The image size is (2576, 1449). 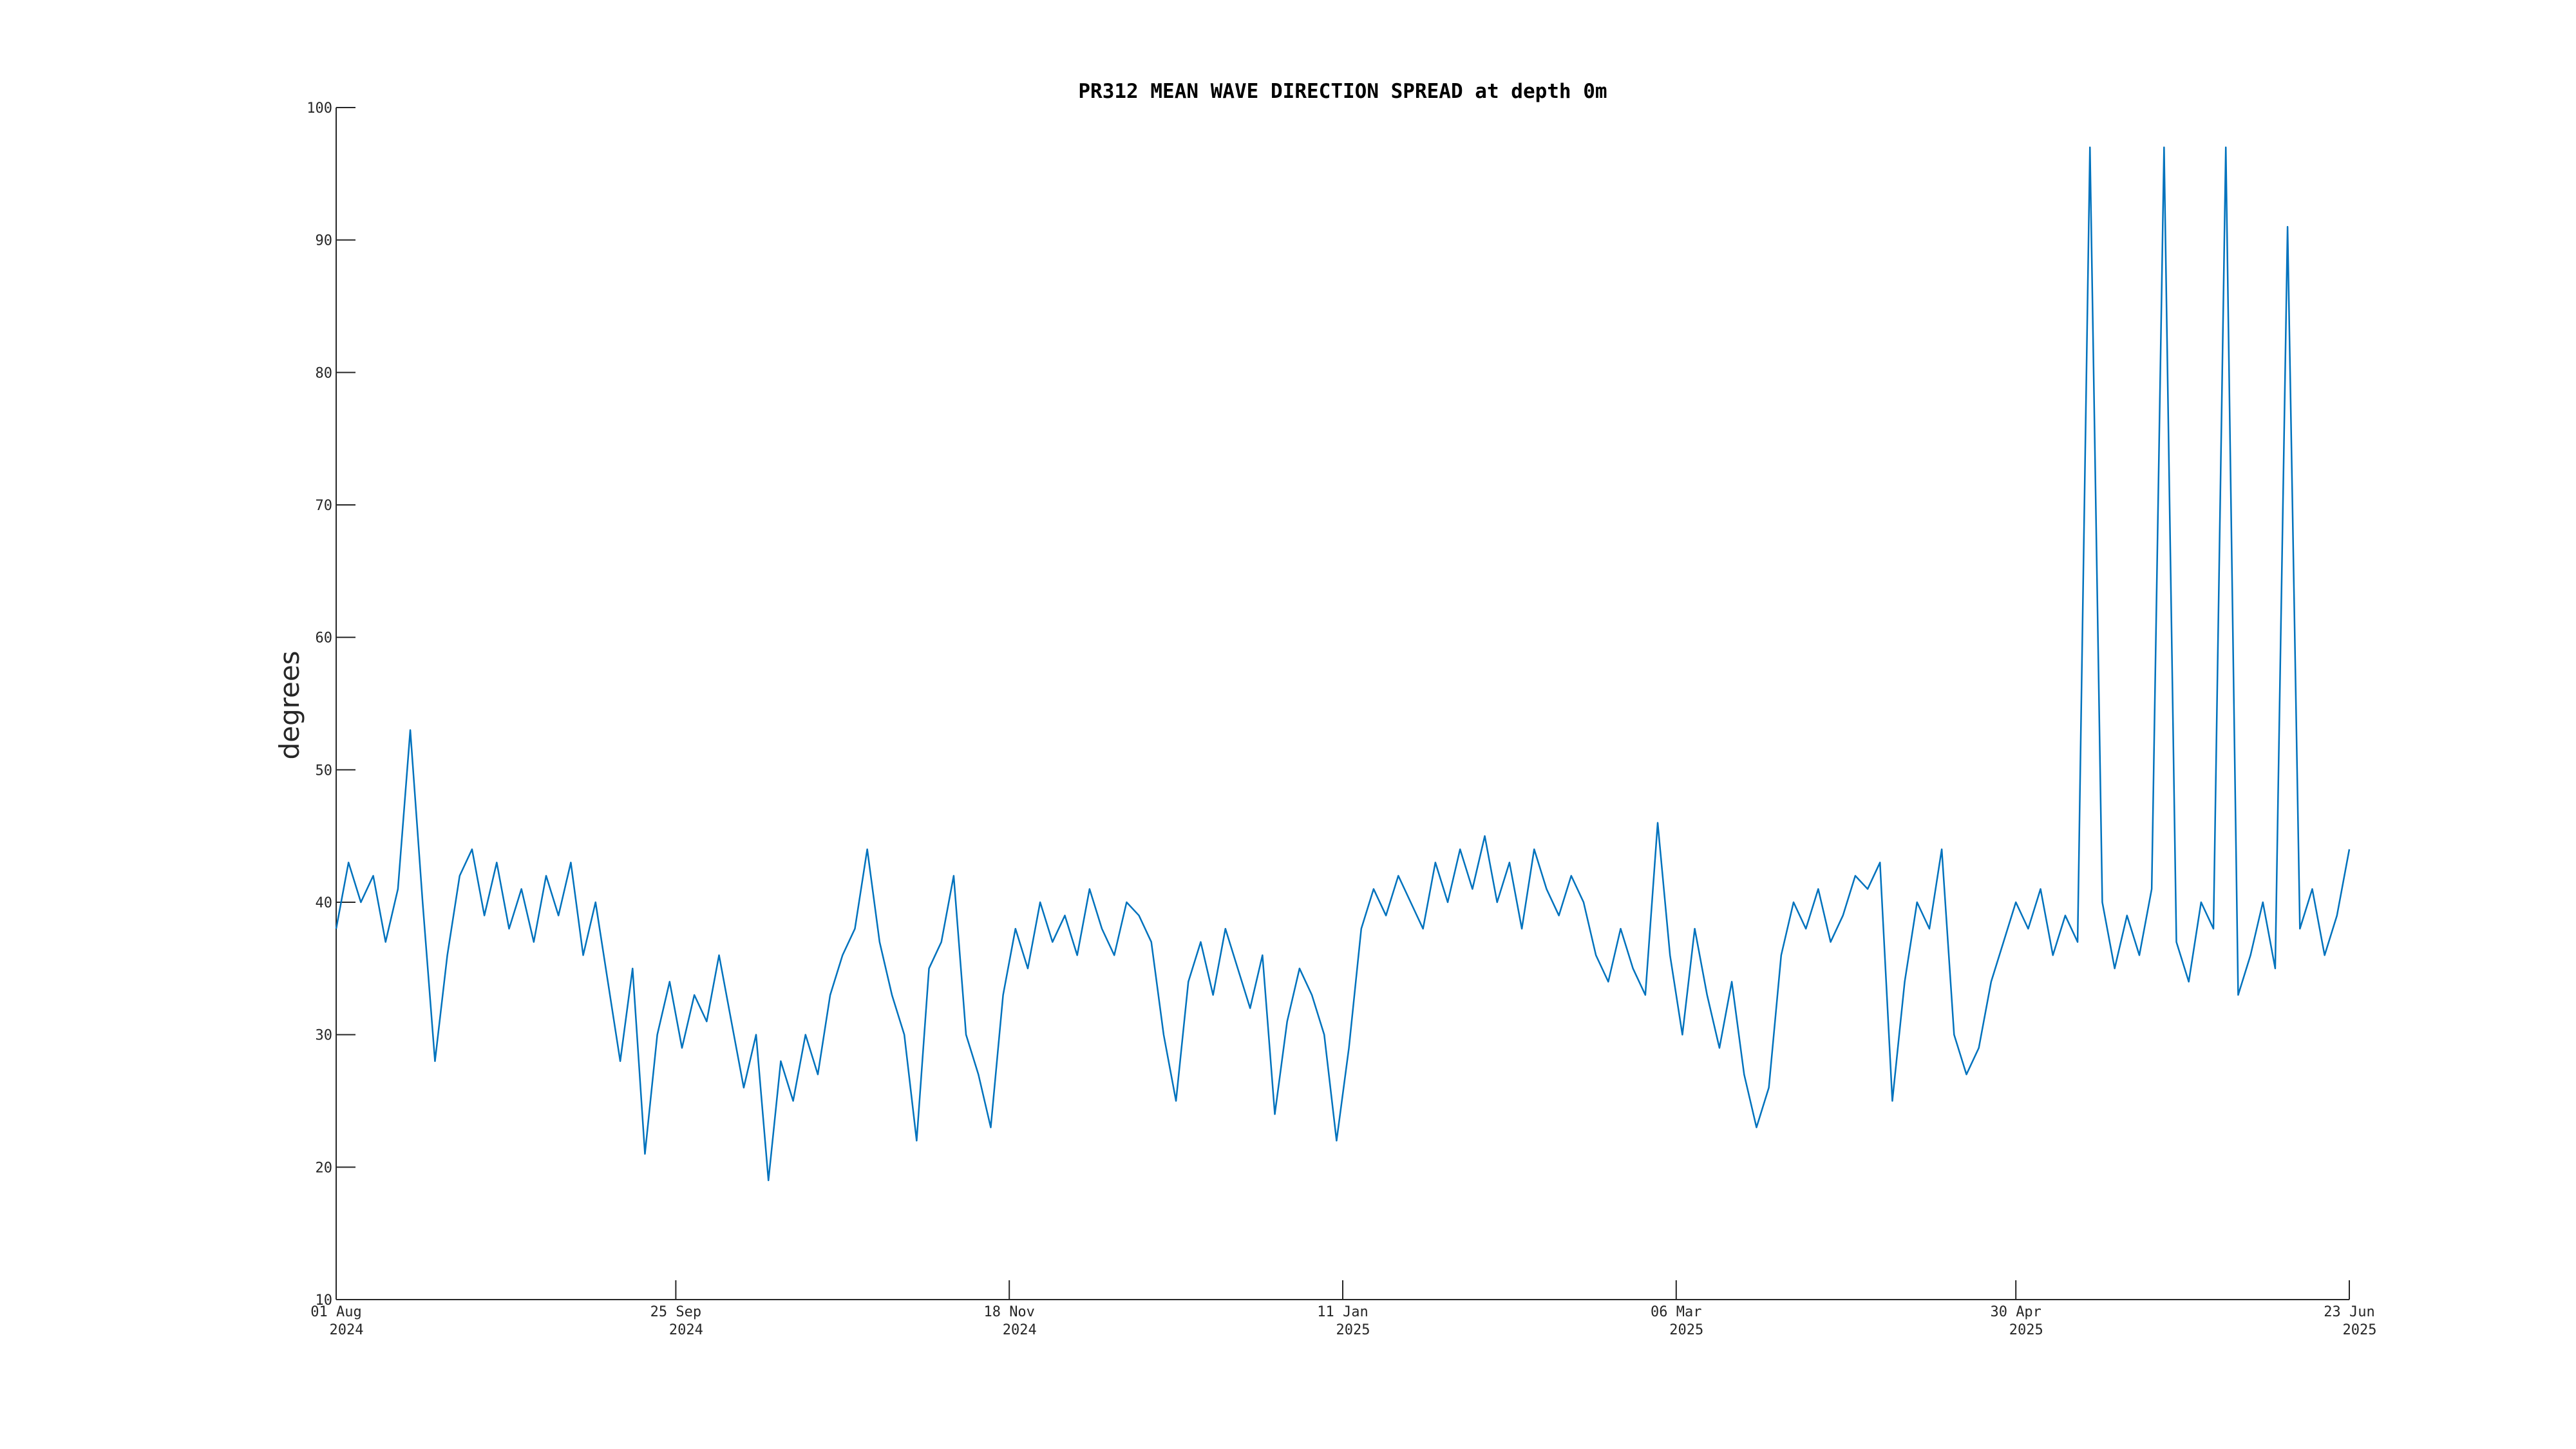 I want to click on y-tick-label: 50, so click(x=325, y=771).